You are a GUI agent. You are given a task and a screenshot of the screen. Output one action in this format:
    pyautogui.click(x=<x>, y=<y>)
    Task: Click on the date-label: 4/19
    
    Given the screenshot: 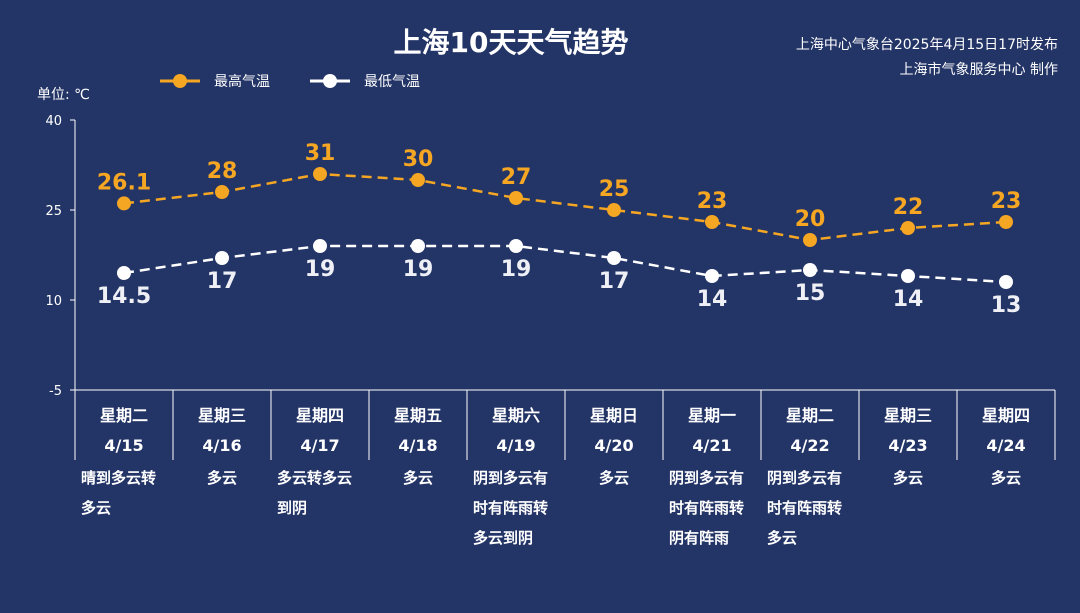 What is the action you would take?
    pyautogui.click(x=515, y=445)
    